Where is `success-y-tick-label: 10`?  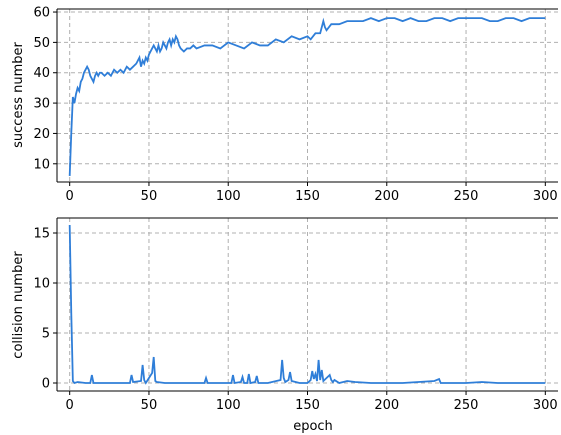 success-y-tick-label: 10 is located at coordinates (41, 164).